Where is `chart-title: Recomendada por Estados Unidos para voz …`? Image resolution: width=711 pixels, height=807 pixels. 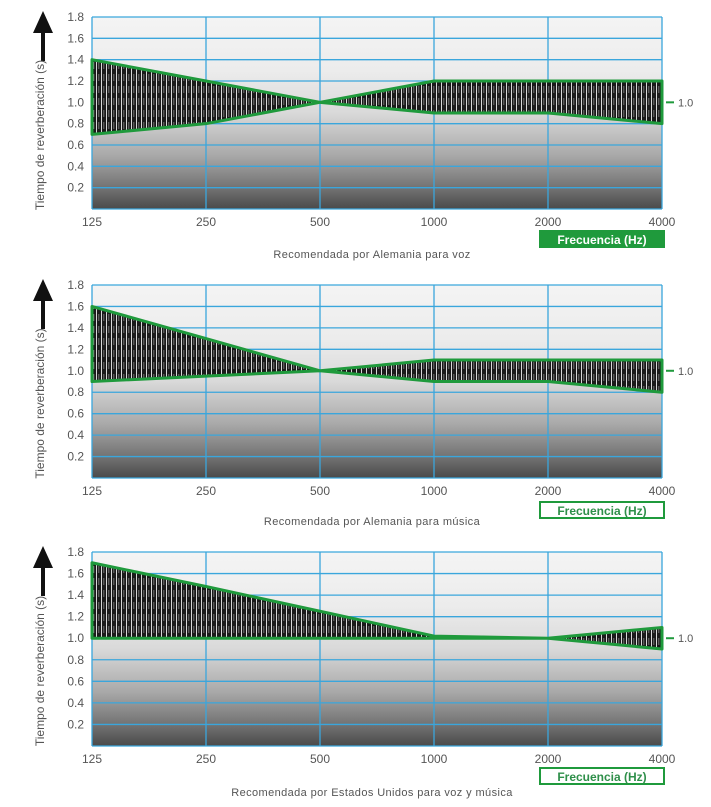 chart-title: Recomendada por Estados Unidos para voz … is located at coordinates (372, 793).